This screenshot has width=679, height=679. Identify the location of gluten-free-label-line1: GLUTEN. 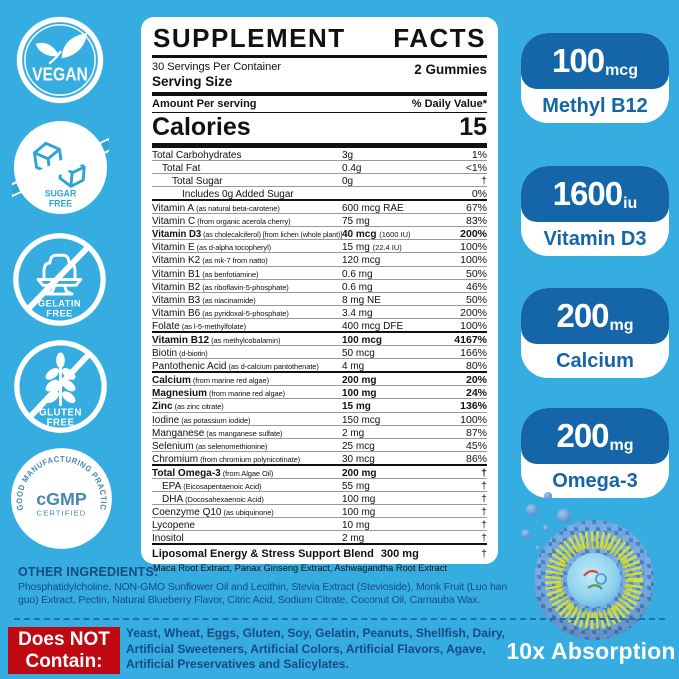
(60, 413).